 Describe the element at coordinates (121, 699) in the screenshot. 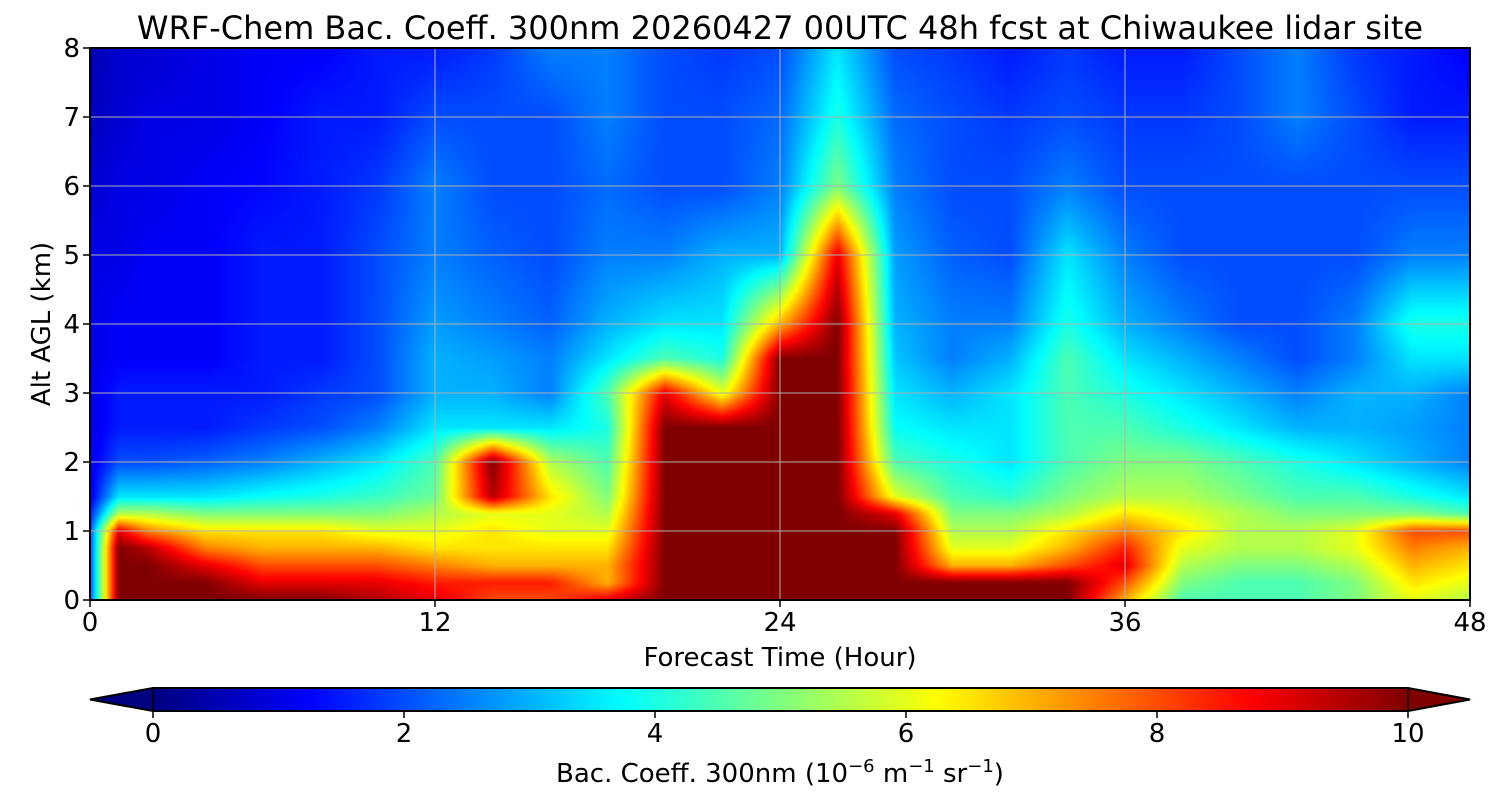

I see `colorbar-extend-min` at that location.